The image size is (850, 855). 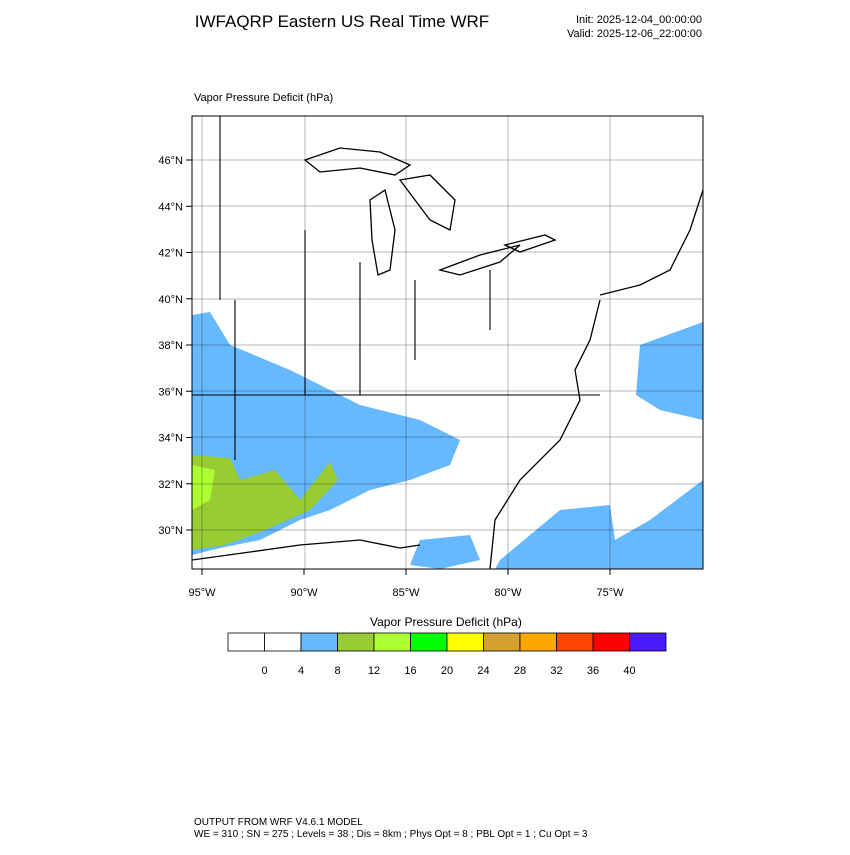 I want to click on valid-time: Valid: 2025-12-06_22:00:00, so click(x=634, y=34).